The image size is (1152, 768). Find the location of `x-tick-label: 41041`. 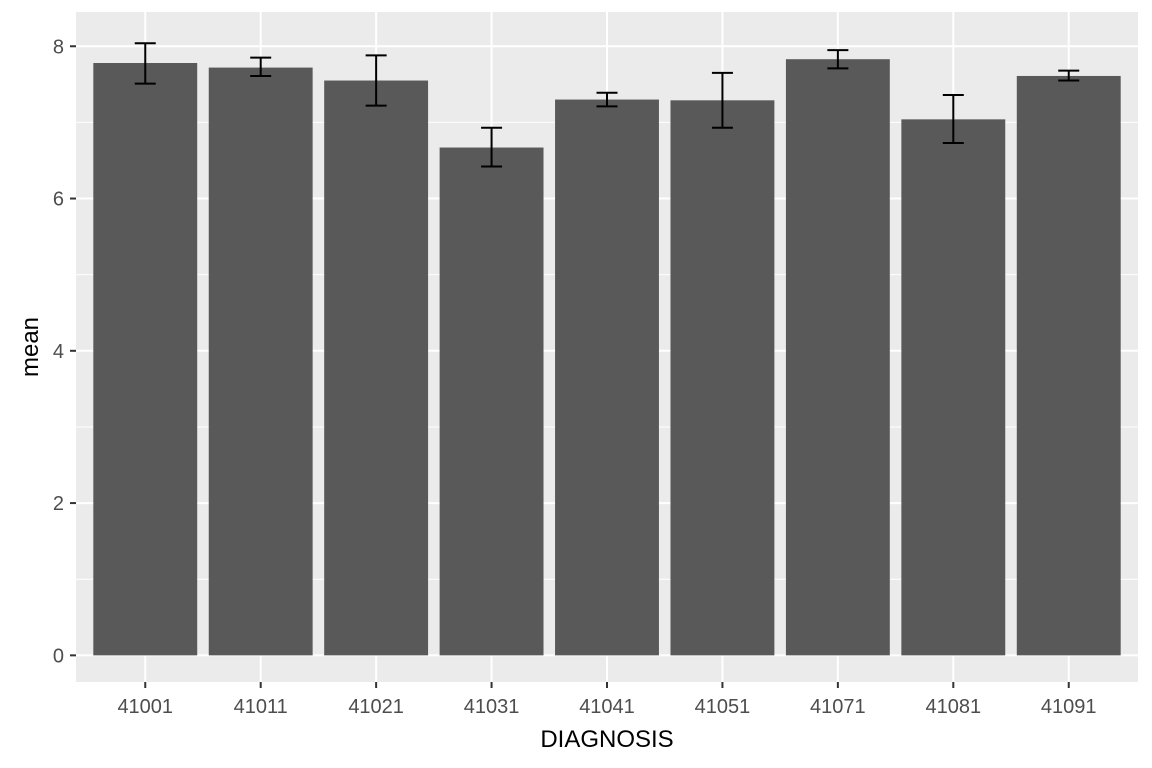

x-tick-label: 41041 is located at coordinates (607, 707).